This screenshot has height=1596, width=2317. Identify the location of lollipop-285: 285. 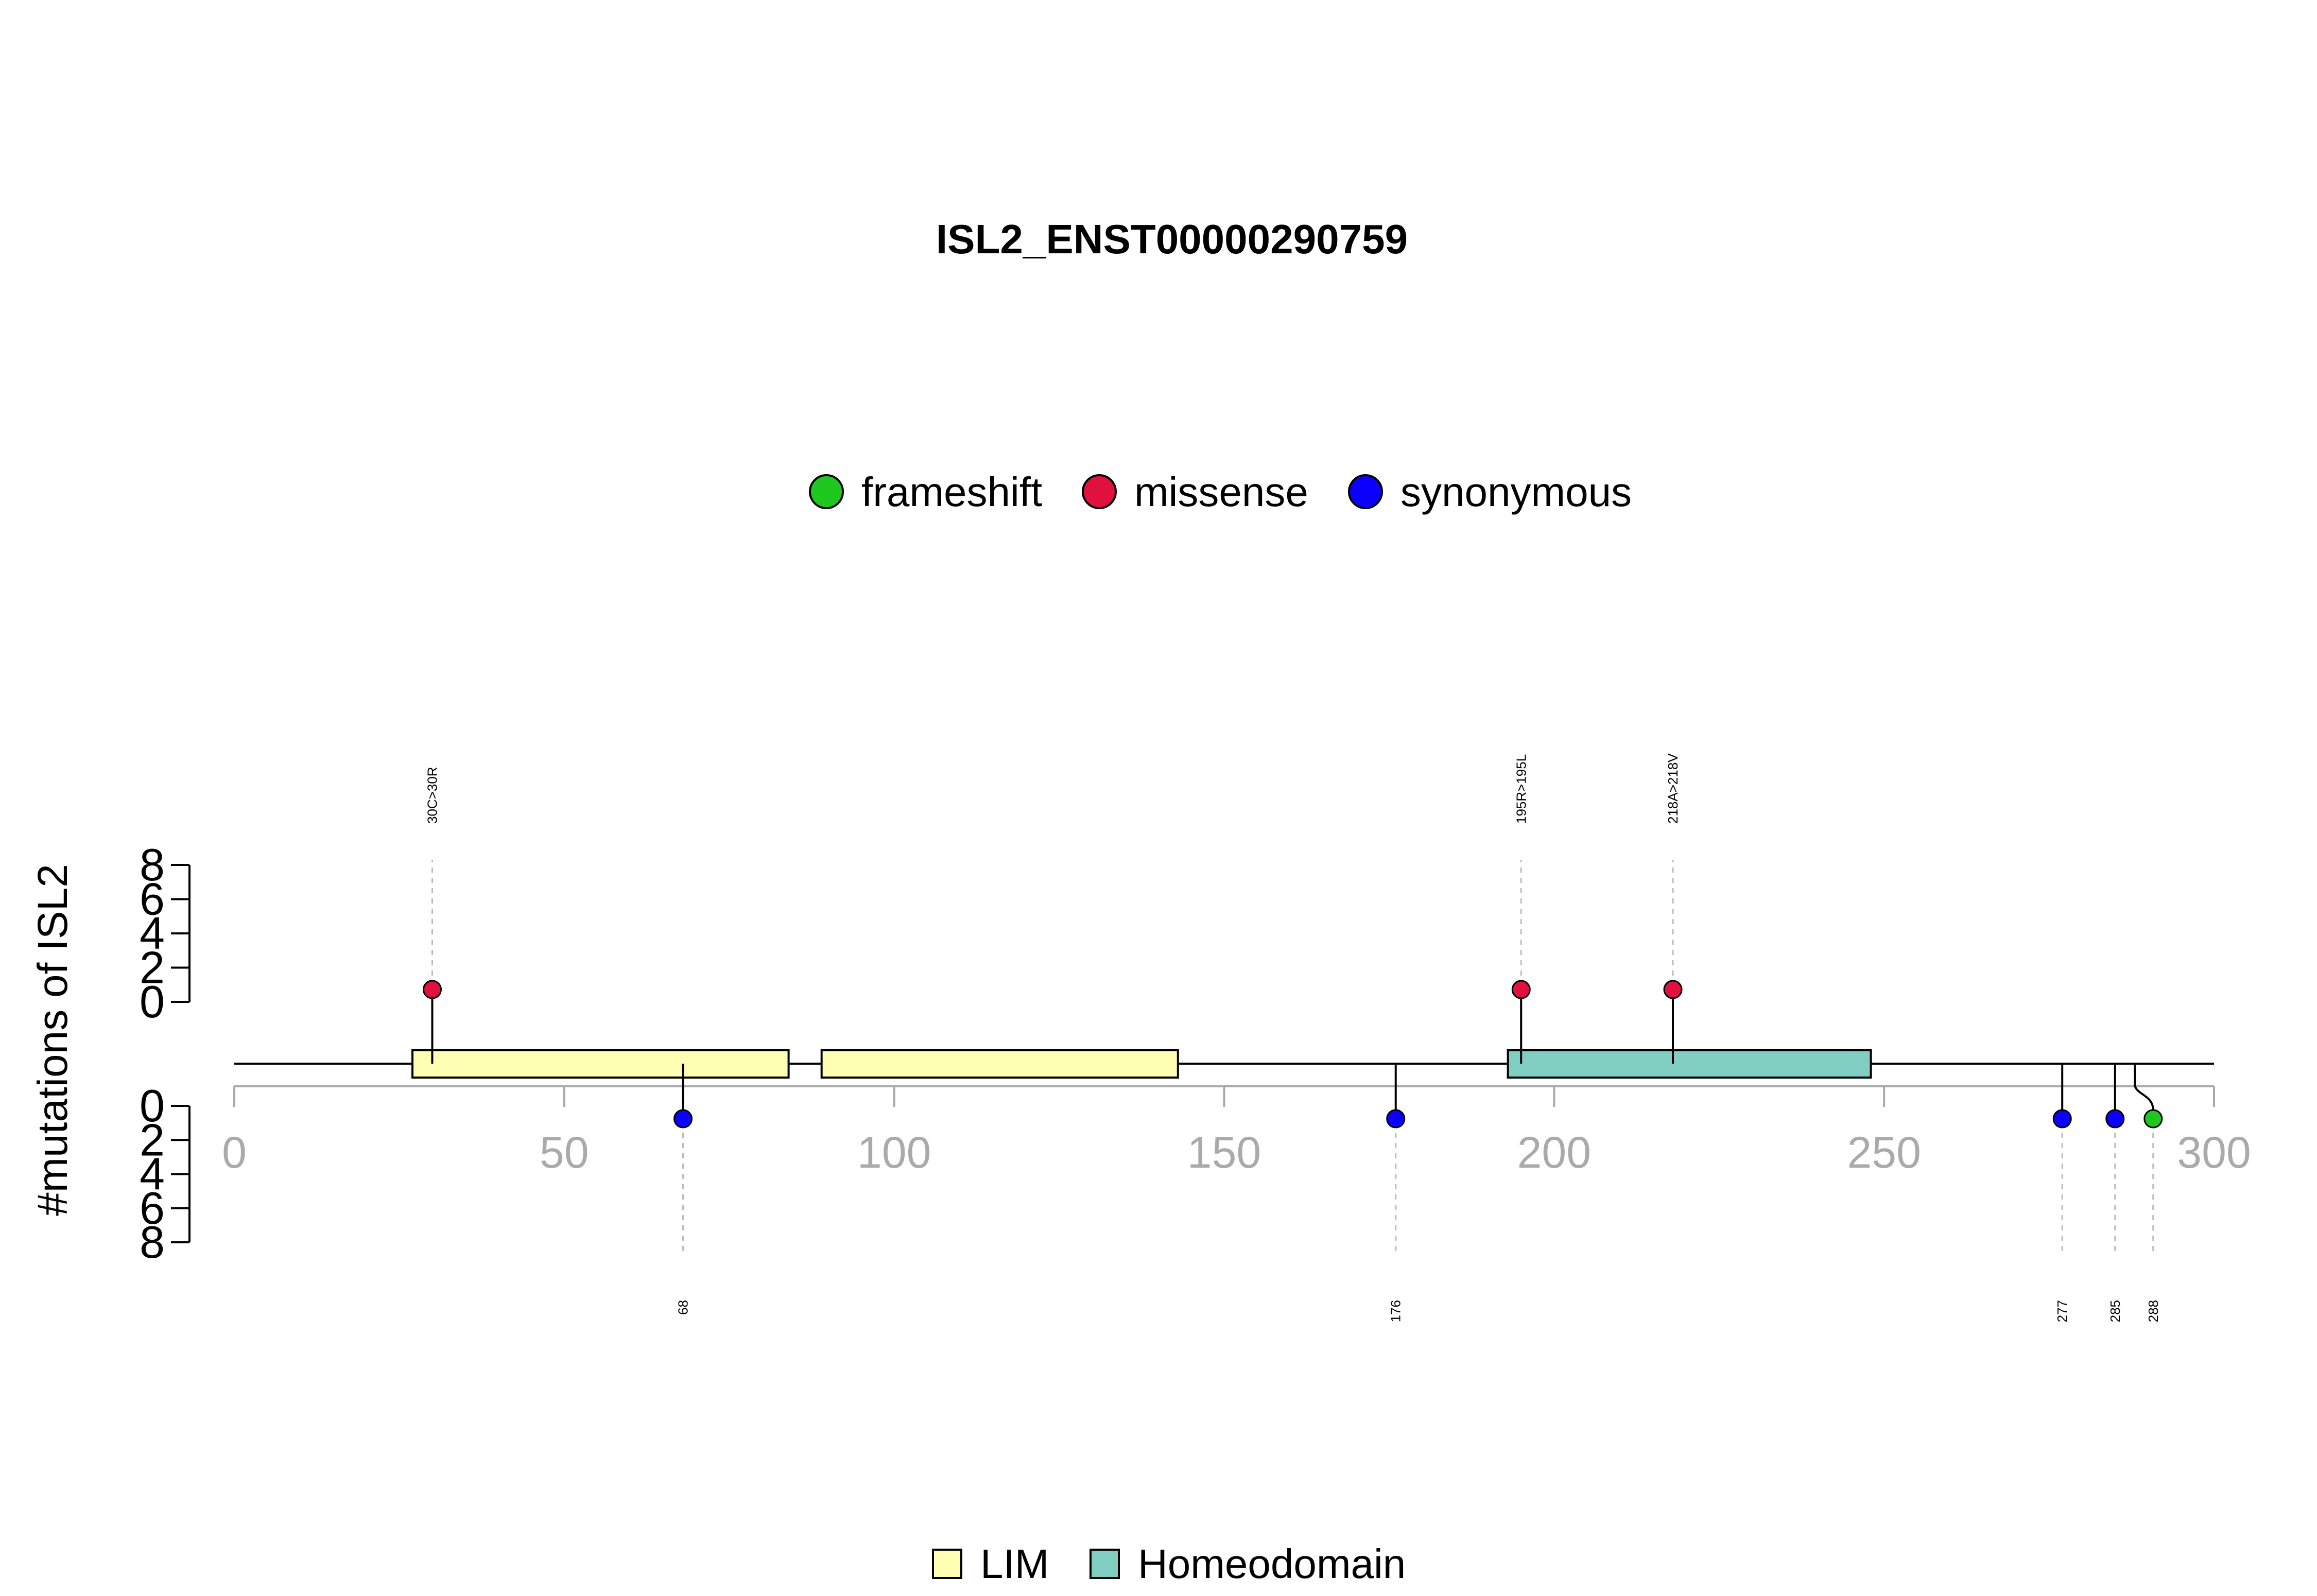
(2115, 1193).